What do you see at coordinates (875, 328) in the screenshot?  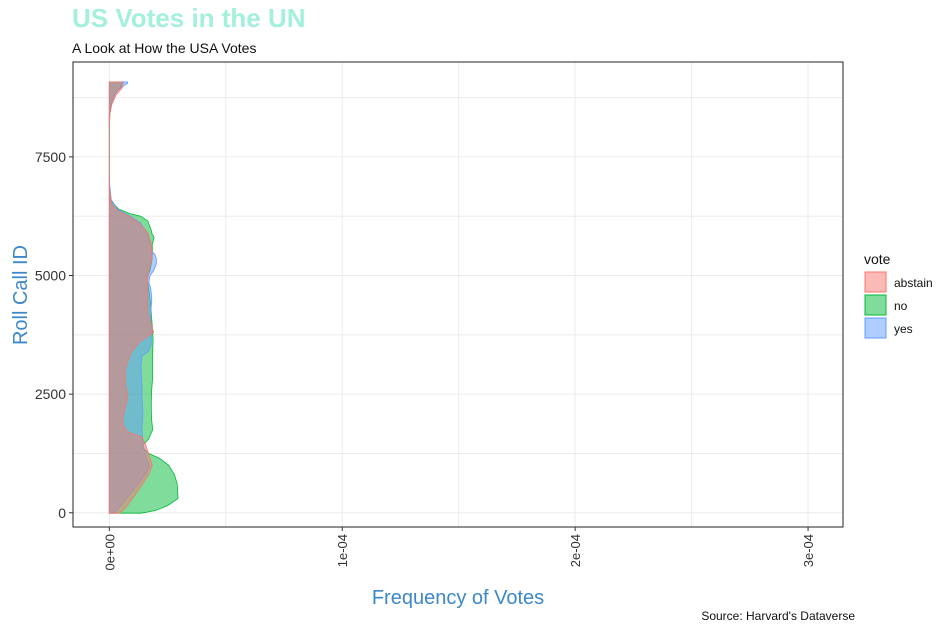 I see `legend-swatch-yes` at bounding box center [875, 328].